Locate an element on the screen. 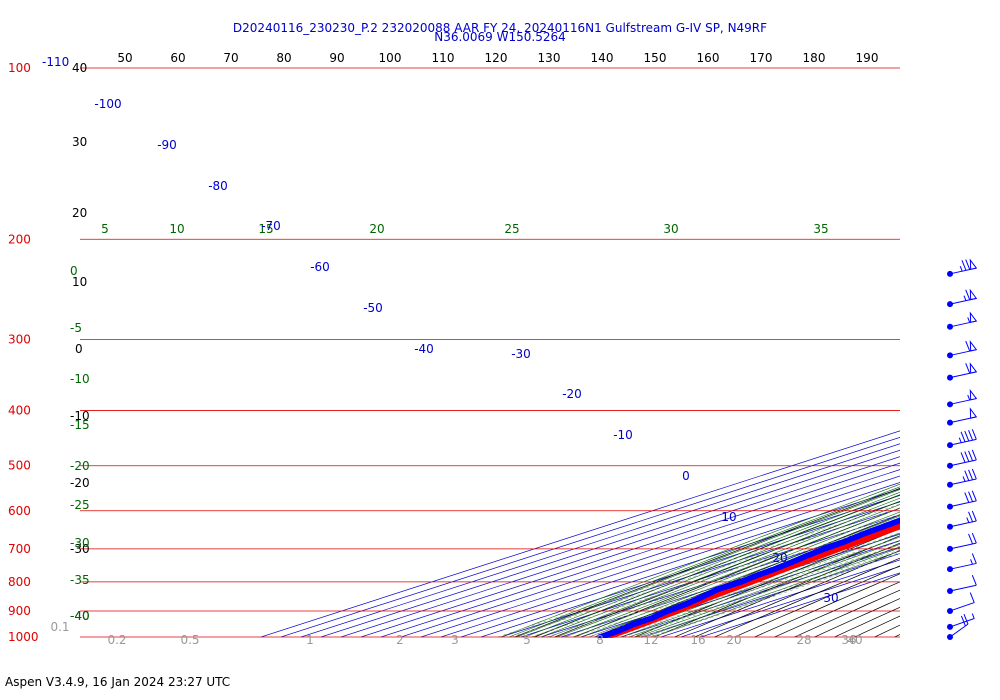 Image resolution: width=1000 pixels, height=700 pixels. mixing-ratio-label: 2 is located at coordinates (400, 640).